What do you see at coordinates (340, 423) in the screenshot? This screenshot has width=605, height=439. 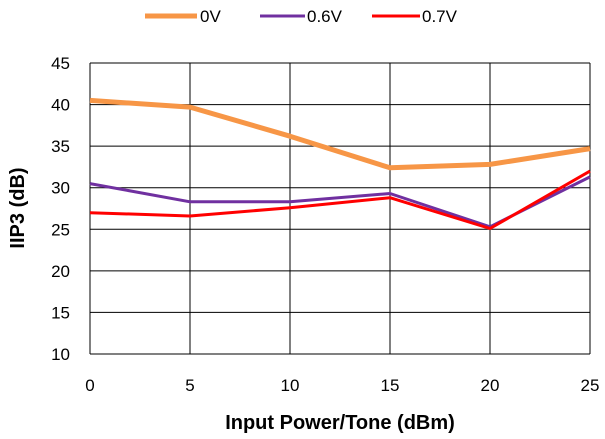 I see `x-axis-title: Input Power/Tone (dBm)` at bounding box center [340, 423].